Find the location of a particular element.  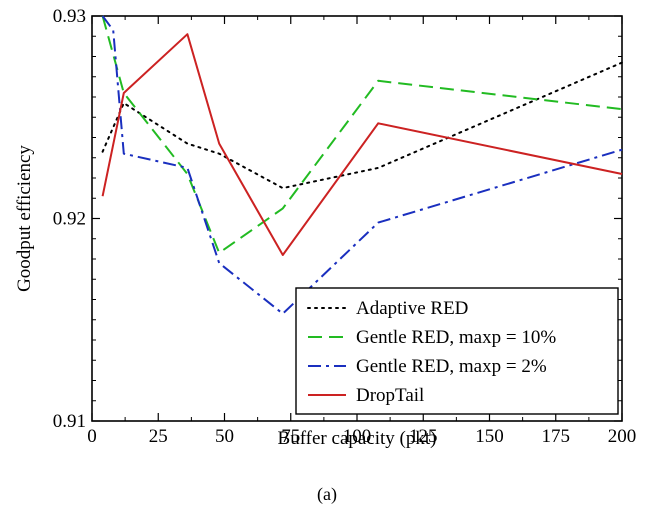

figure-caption: (a) is located at coordinates (327, 494).